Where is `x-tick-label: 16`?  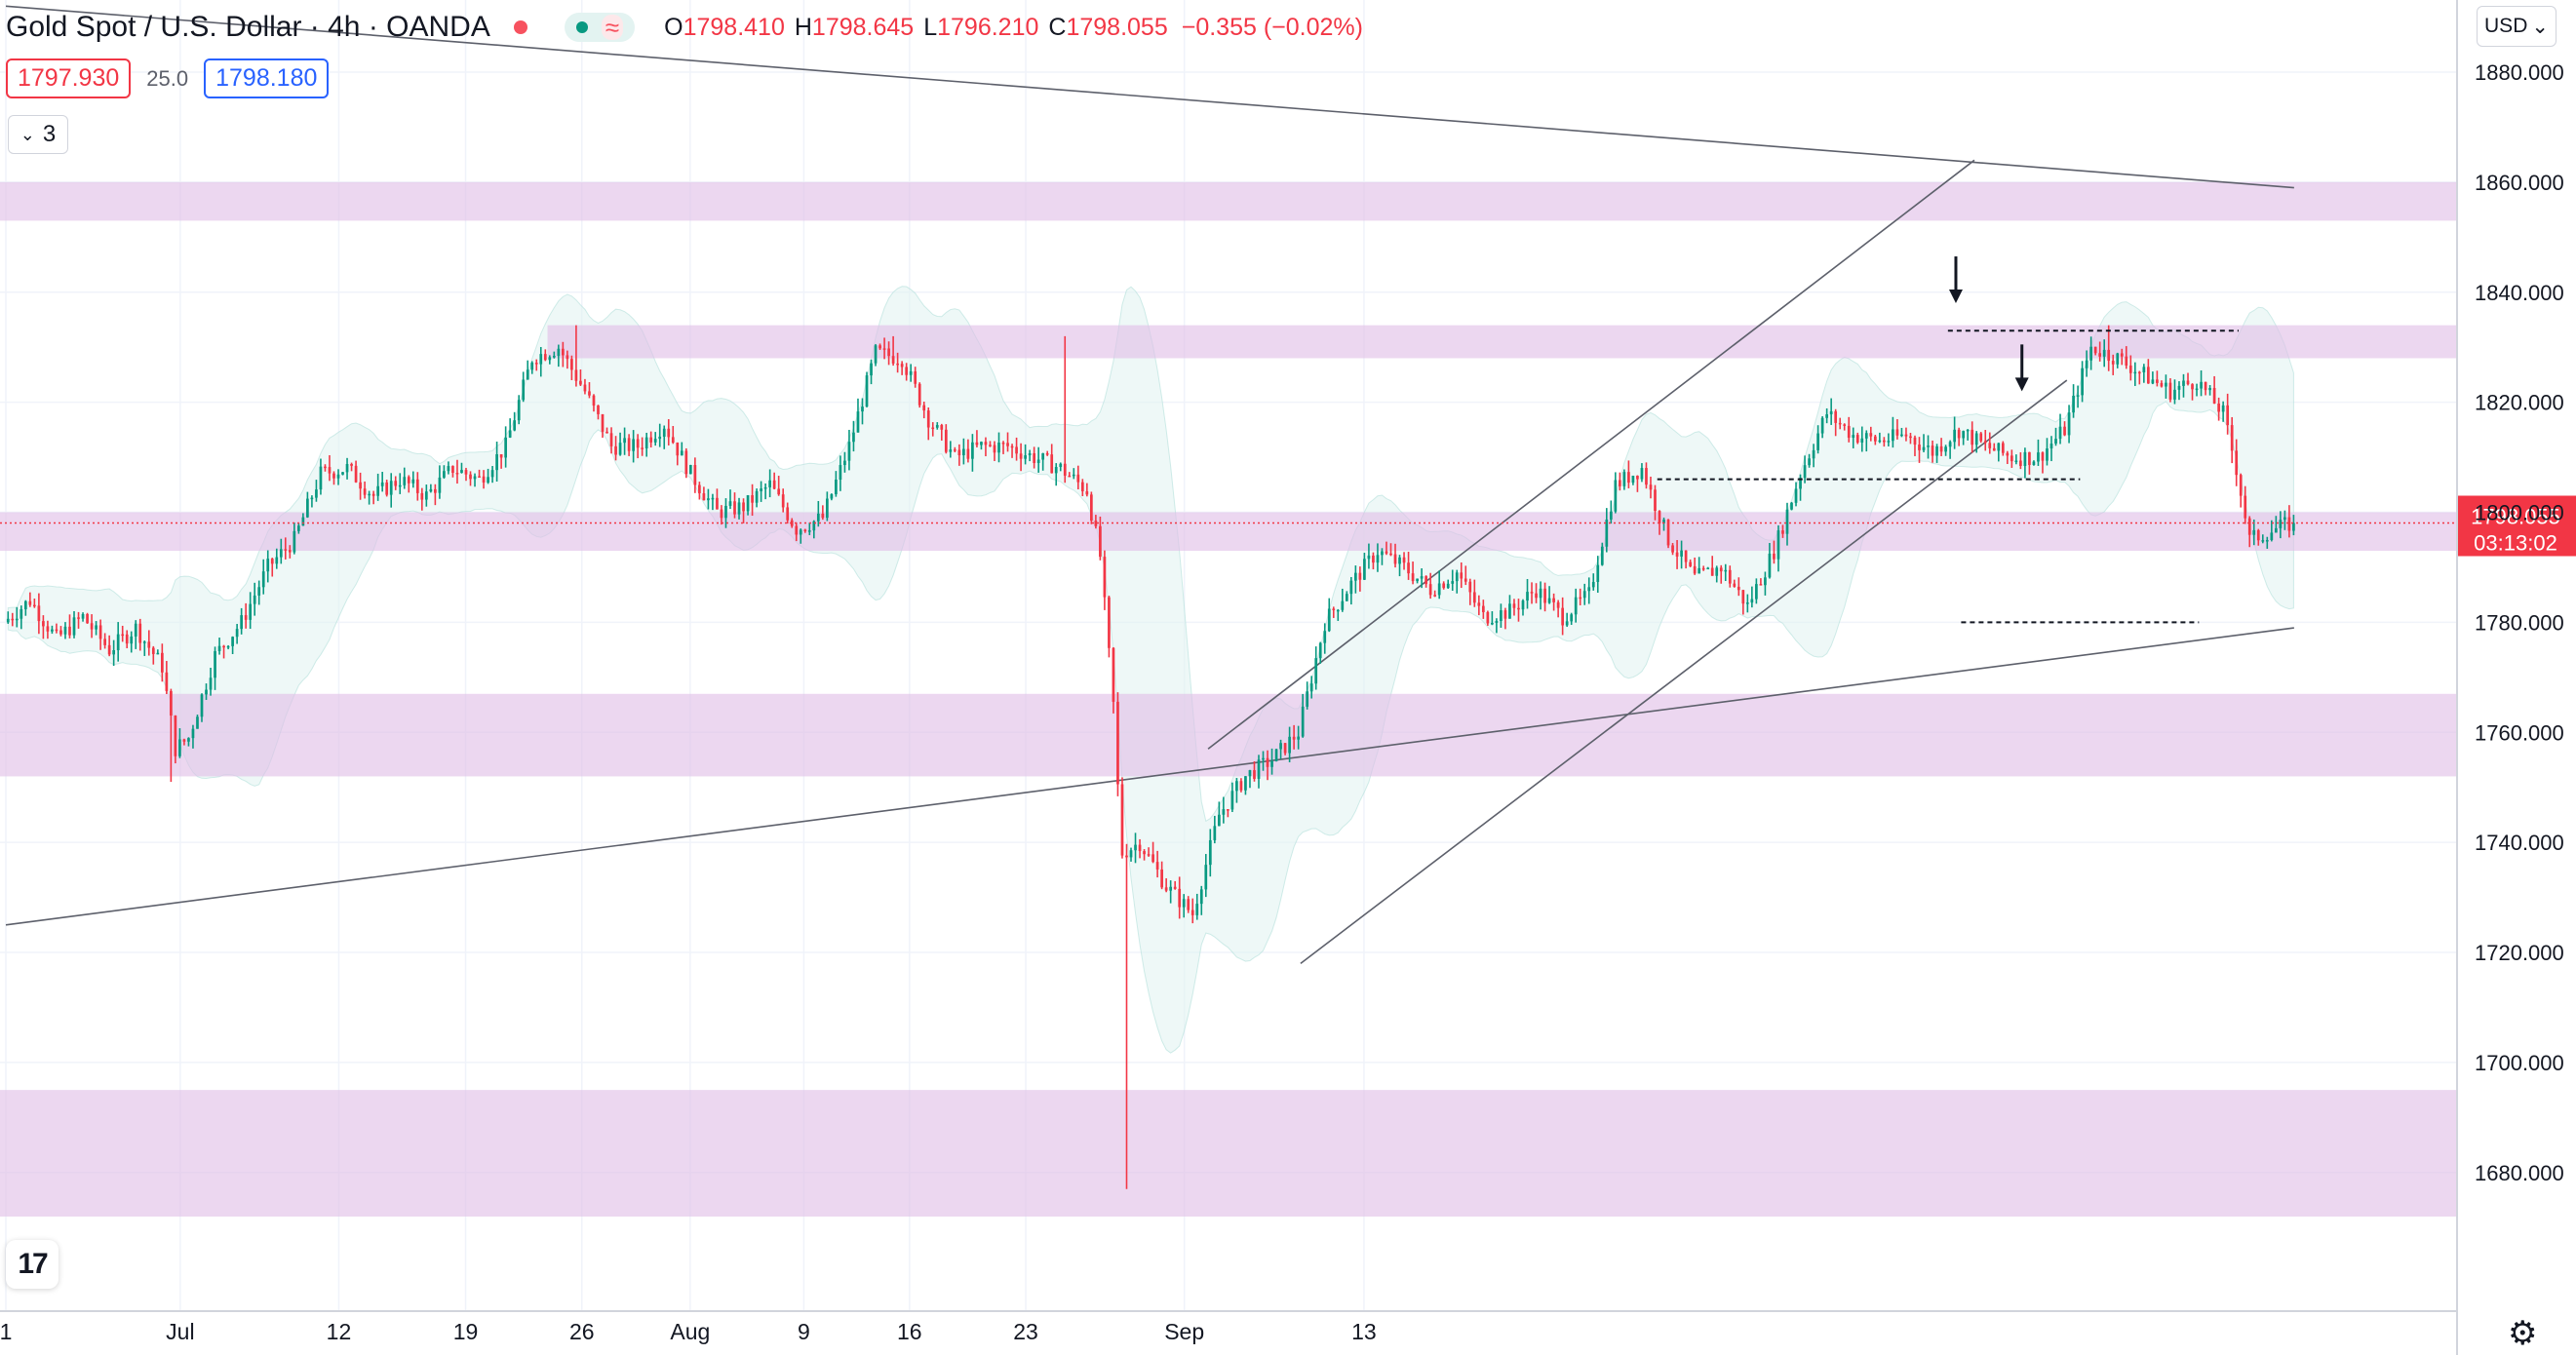 x-tick-label: 16 is located at coordinates (909, 1332).